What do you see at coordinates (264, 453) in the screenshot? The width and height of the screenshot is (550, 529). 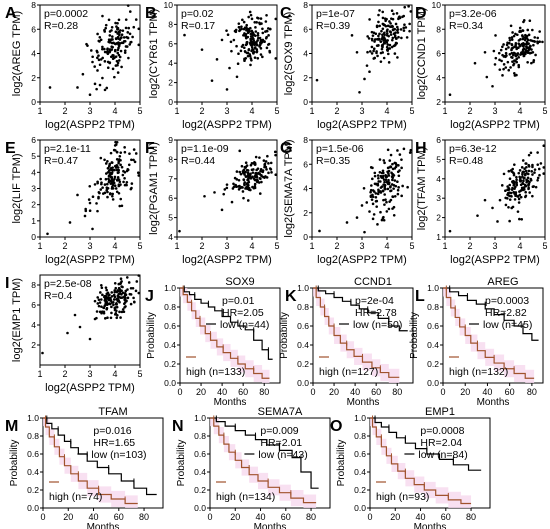 I see `low-survival-curve` at bounding box center [264, 453].